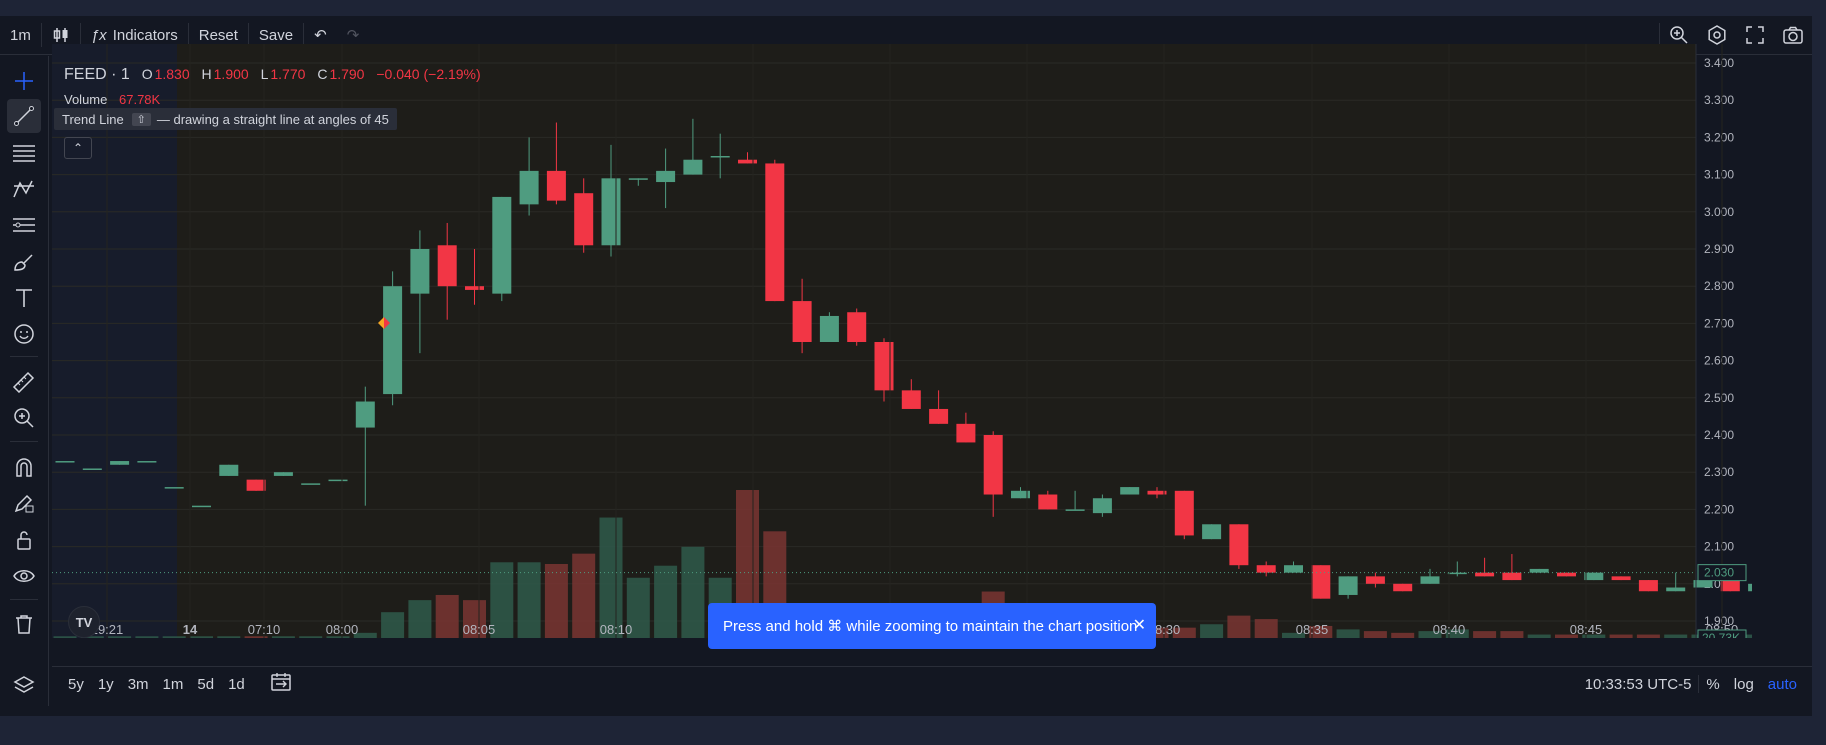 This screenshot has height=745, width=1826. What do you see at coordinates (236, 684) in the screenshot?
I see `range-button-1d: 1d` at bounding box center [236, 684].